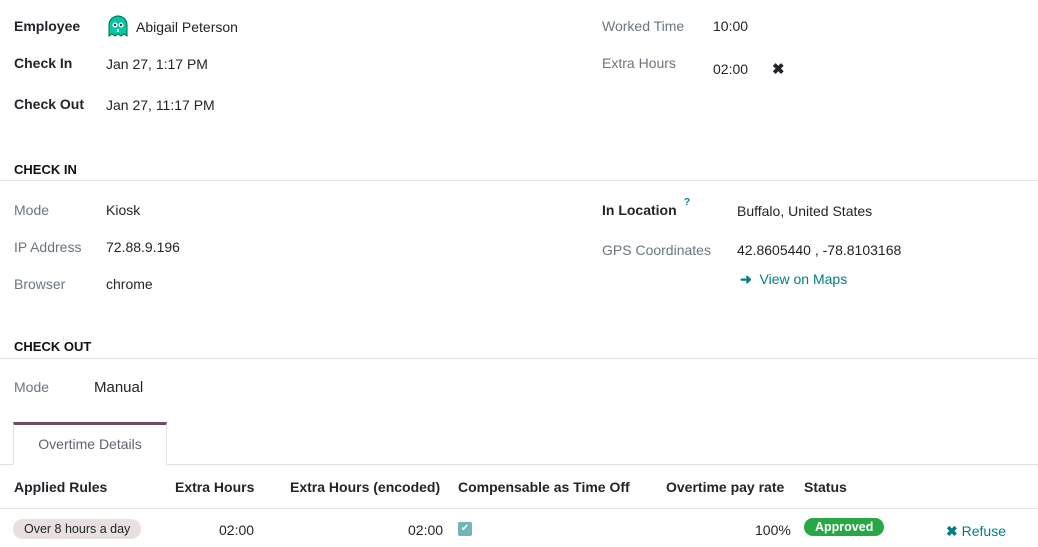 The width and height of the screenshot is (1038, 547). I want to click on col-extra-hours: Extra Hours, so click(215, 487).